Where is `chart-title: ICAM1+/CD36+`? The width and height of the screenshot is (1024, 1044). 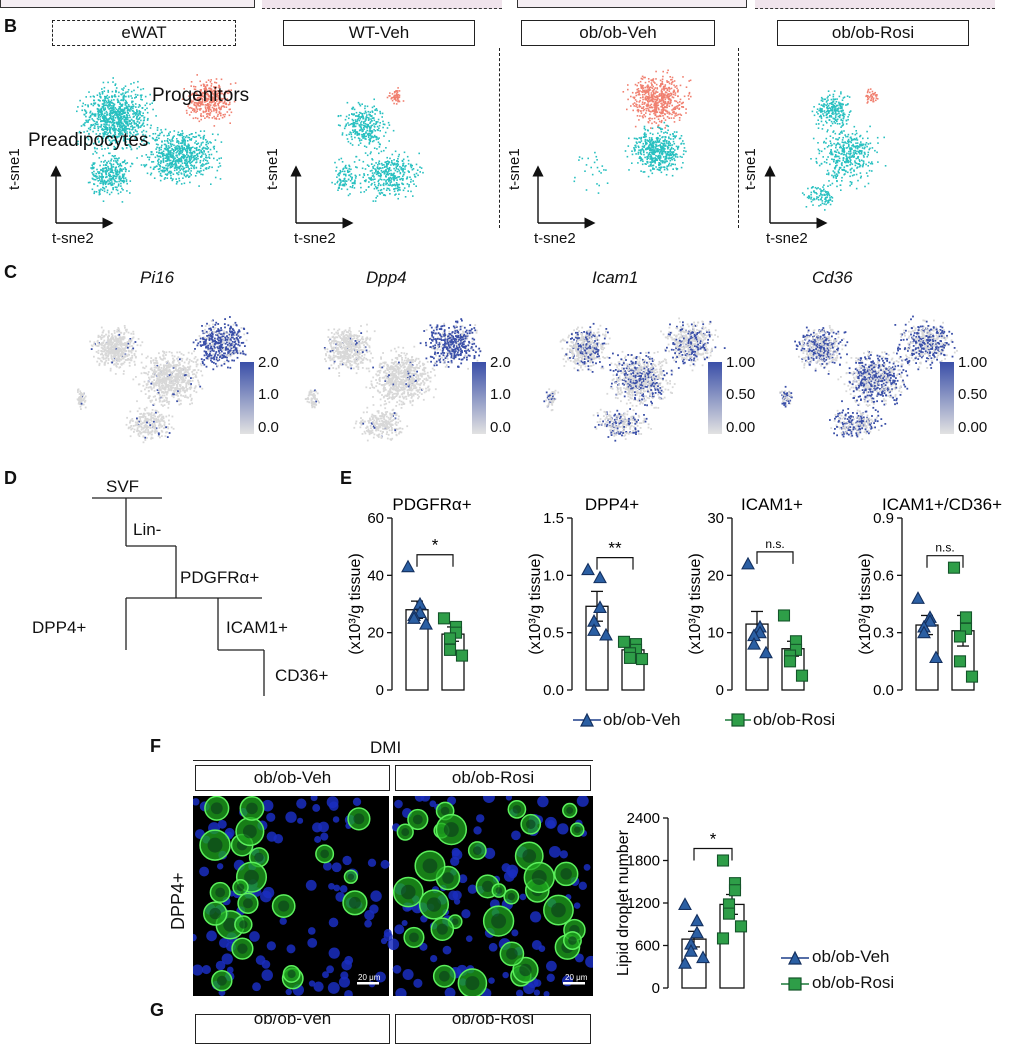
chart-title: ICAM1+/CD36+ is located at coordinates (942, 504).